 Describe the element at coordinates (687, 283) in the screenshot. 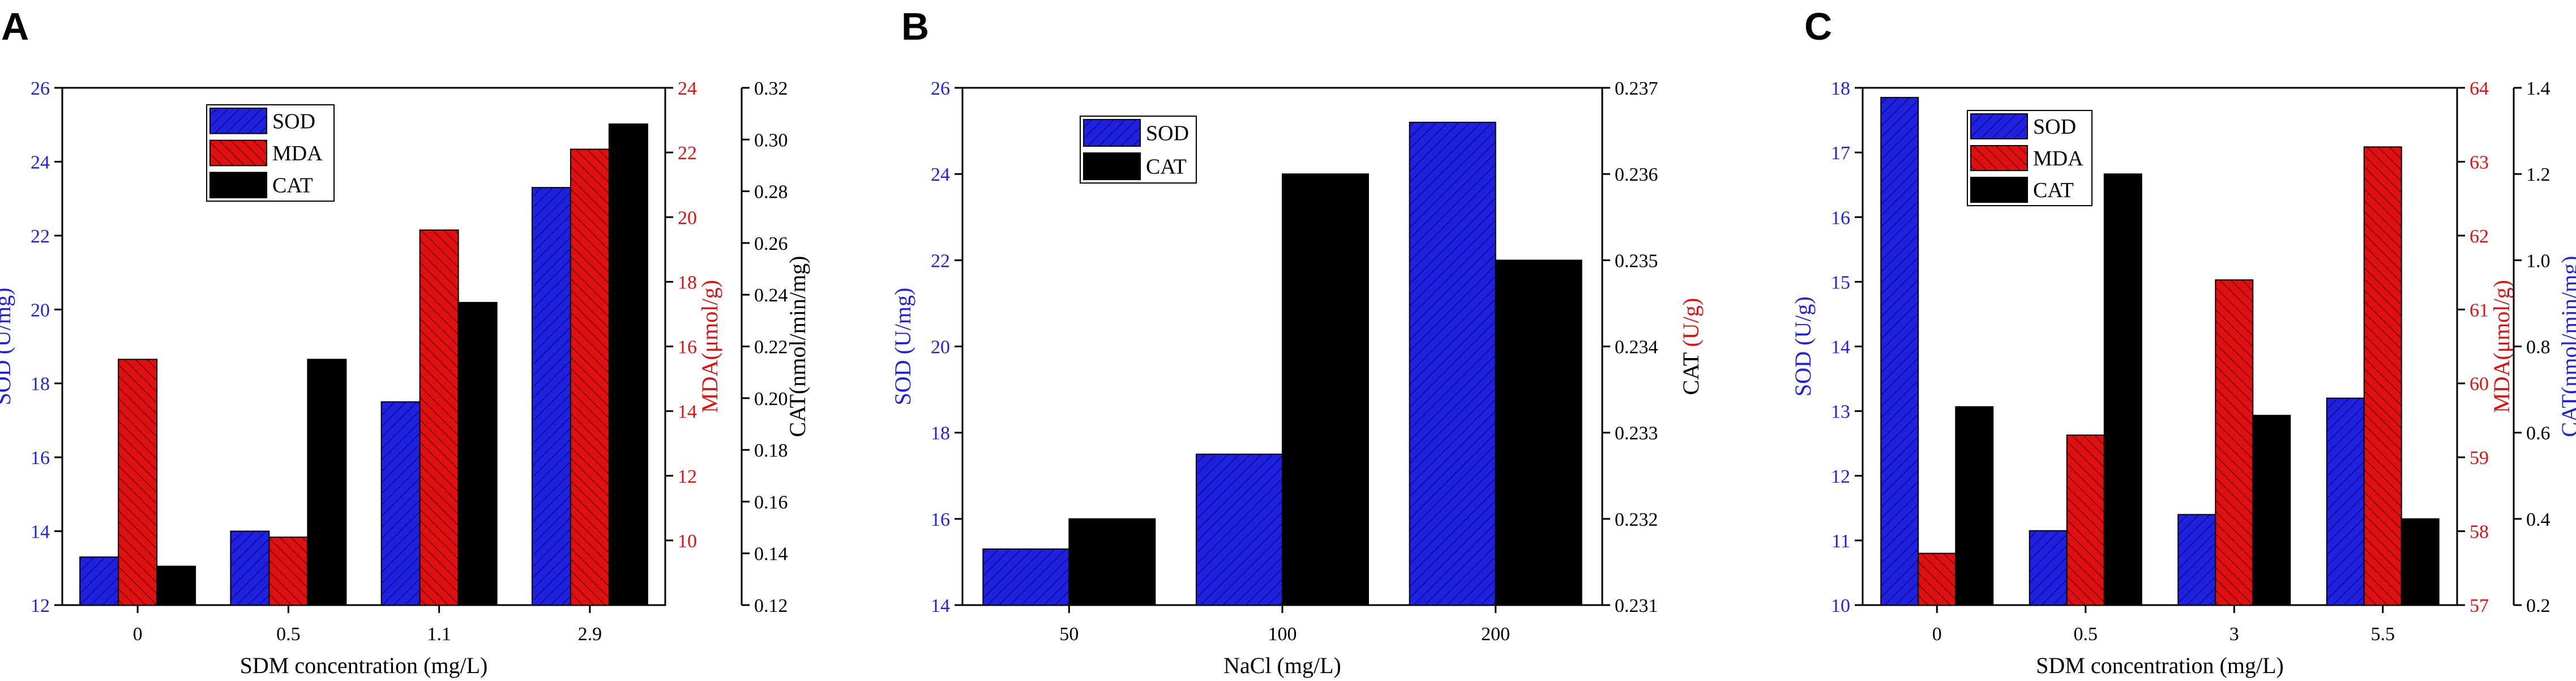

I see `y-right-tick-label: 18` at that location.